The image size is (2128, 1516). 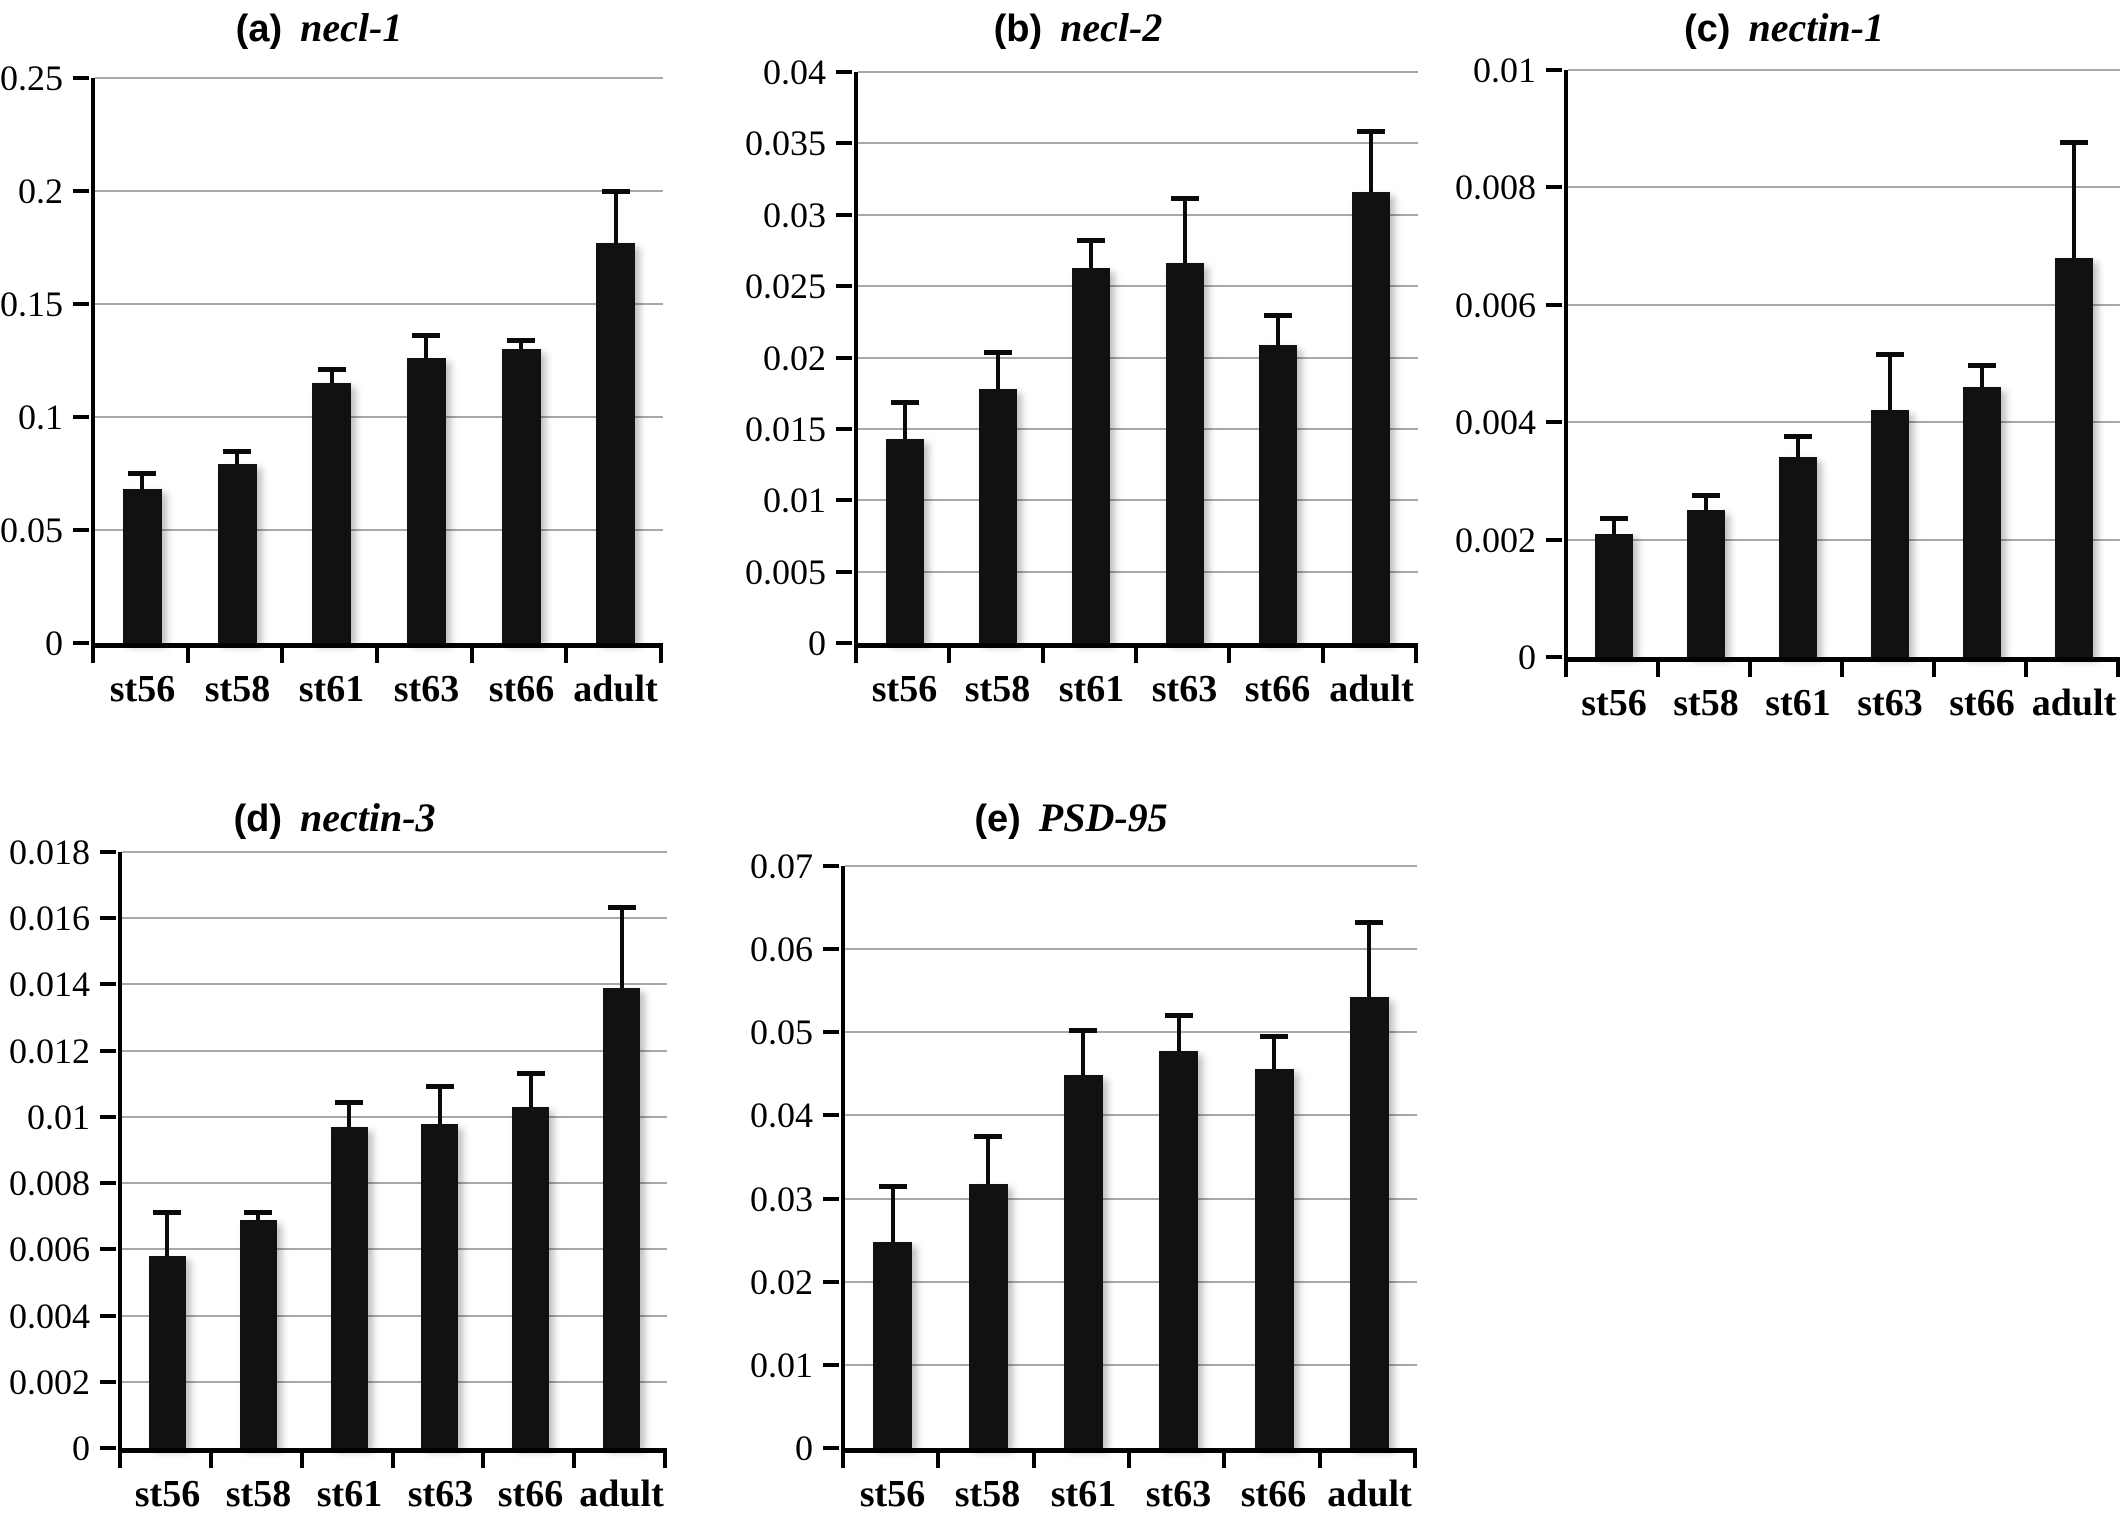 What do you see at coordinates (1495, 540) in the screenshot?
I see `y-axis-tick-label: 0.002` at bounding box center [1495, 540].